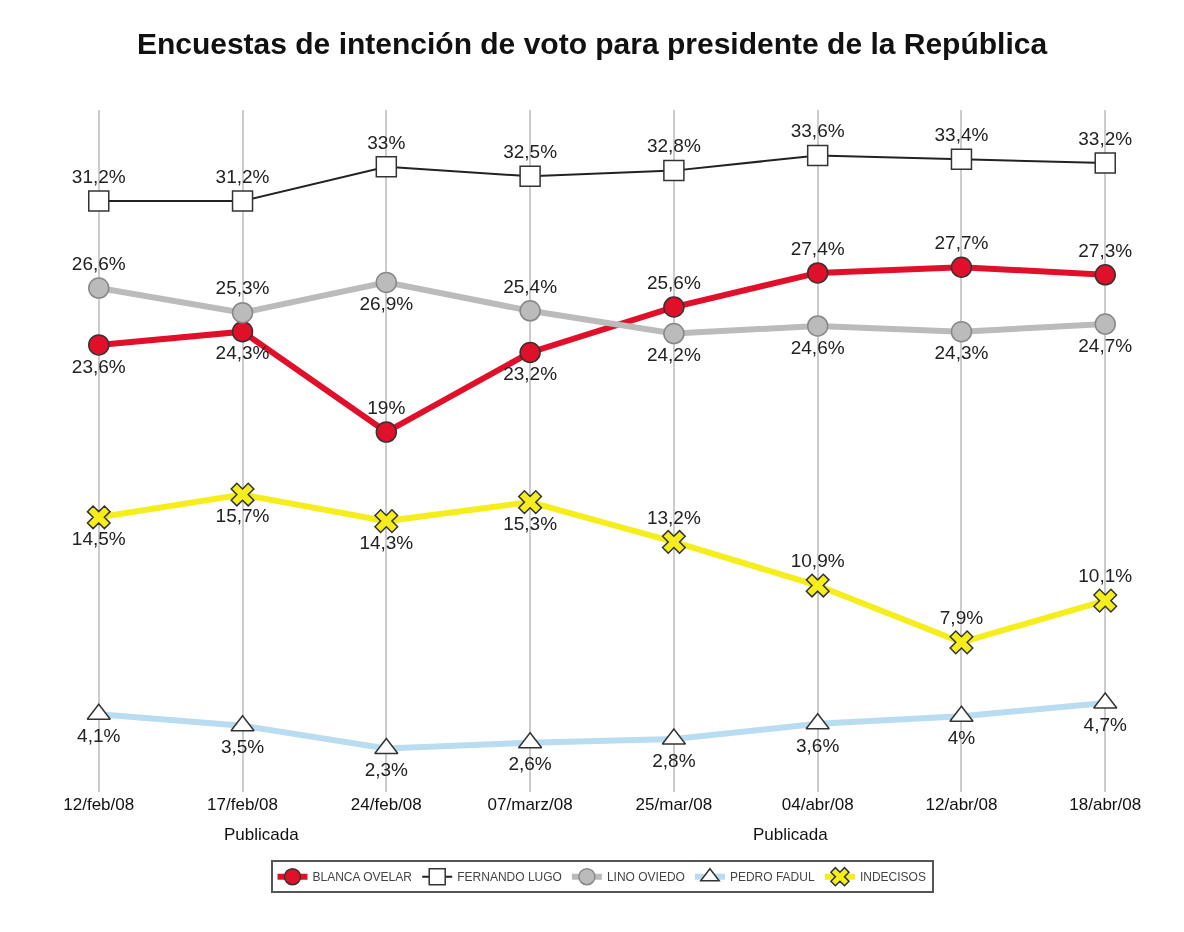 Image resolution: width=1184 pixels, height=932 pixels. Describe the element at coordinates (645, 877) in the screenshot. I see `legend-label: LINO OVIEDO` at that location.